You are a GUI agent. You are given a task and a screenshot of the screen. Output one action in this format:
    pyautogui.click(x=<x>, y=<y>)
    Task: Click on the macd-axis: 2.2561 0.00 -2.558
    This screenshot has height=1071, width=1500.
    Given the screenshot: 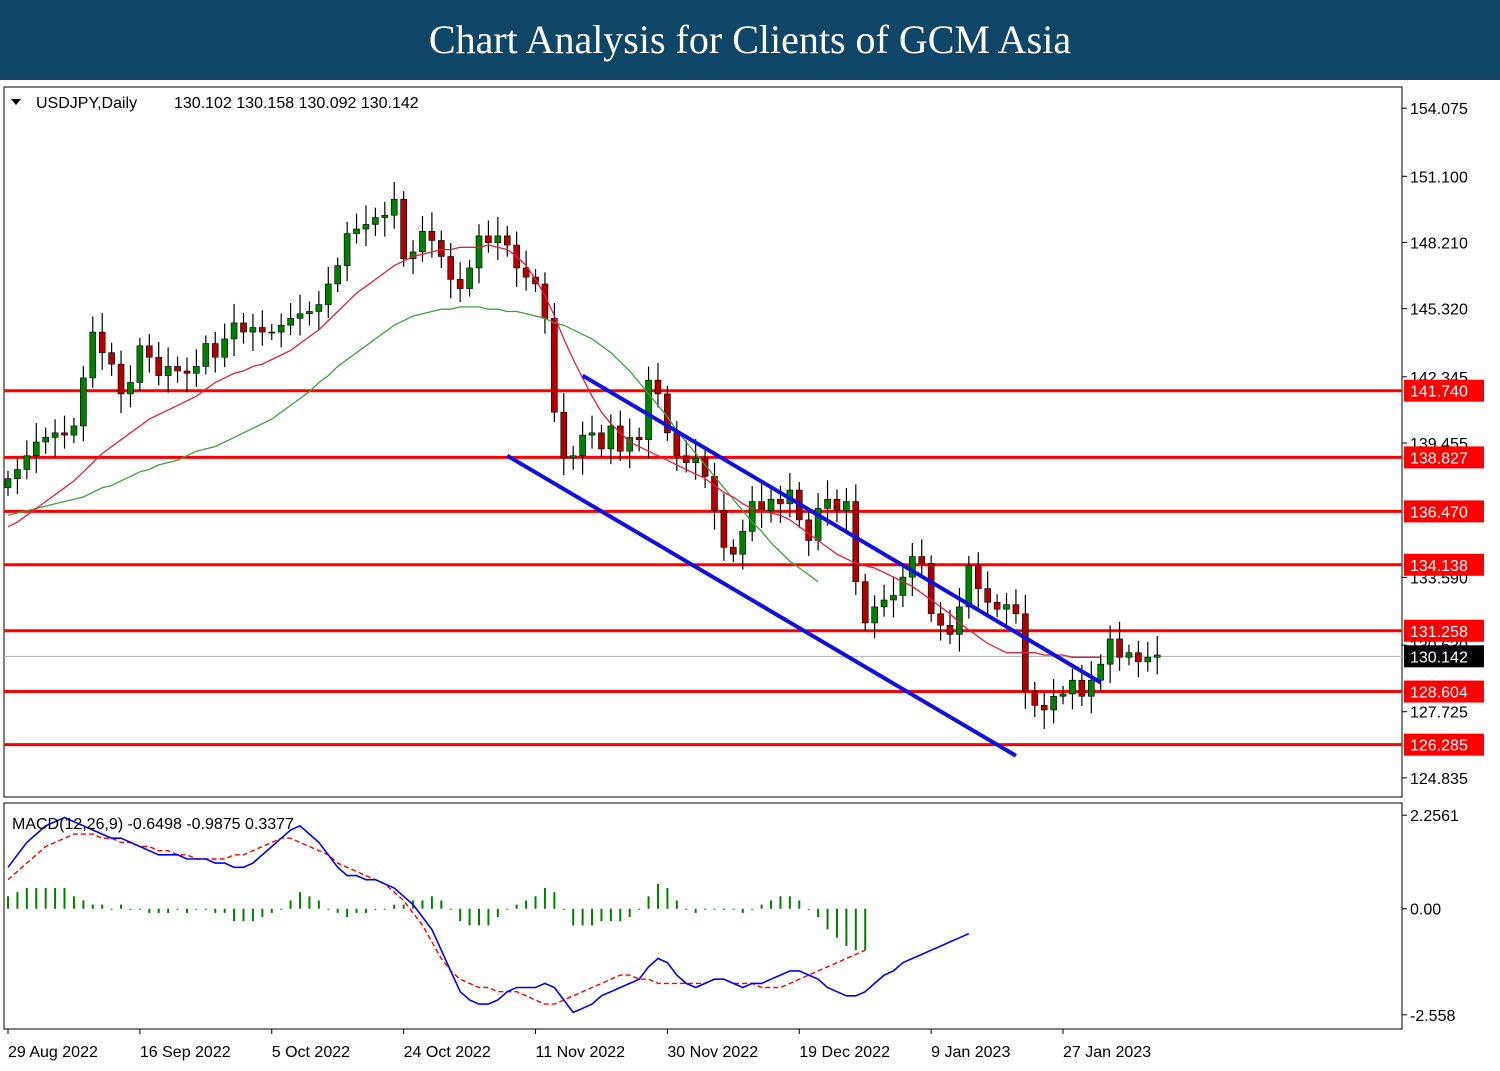 What is the action you would take?
    pyautogui.click(x=1430, y=916)
    